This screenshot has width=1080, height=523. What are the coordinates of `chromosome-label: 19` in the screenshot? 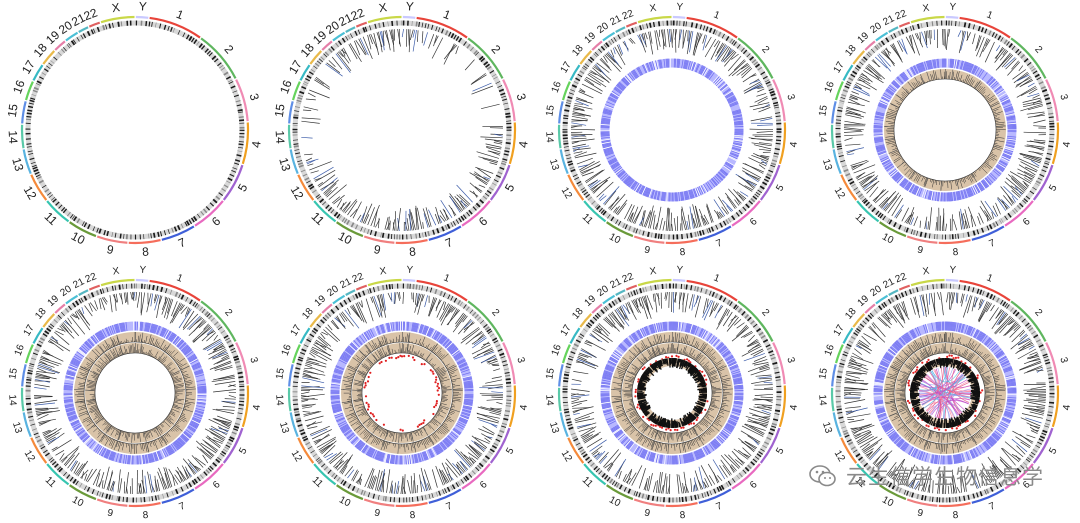 It's located at (591, 38).